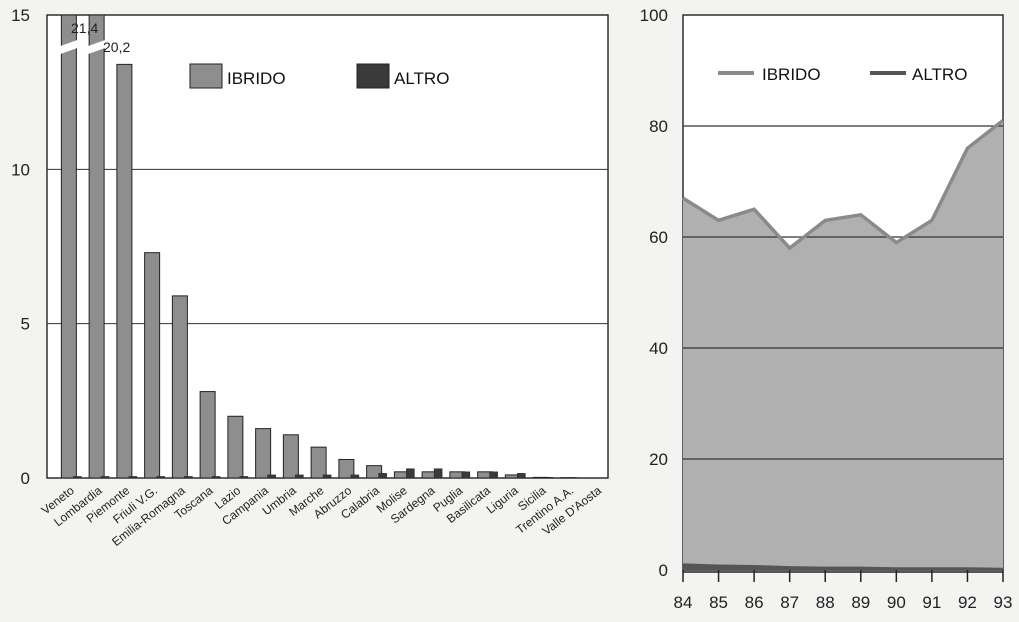  What do you see at coordinates (658, 126) in the screenshot?
I see `y-tick-label-right-80: 80` at bounding box center [658, 126].